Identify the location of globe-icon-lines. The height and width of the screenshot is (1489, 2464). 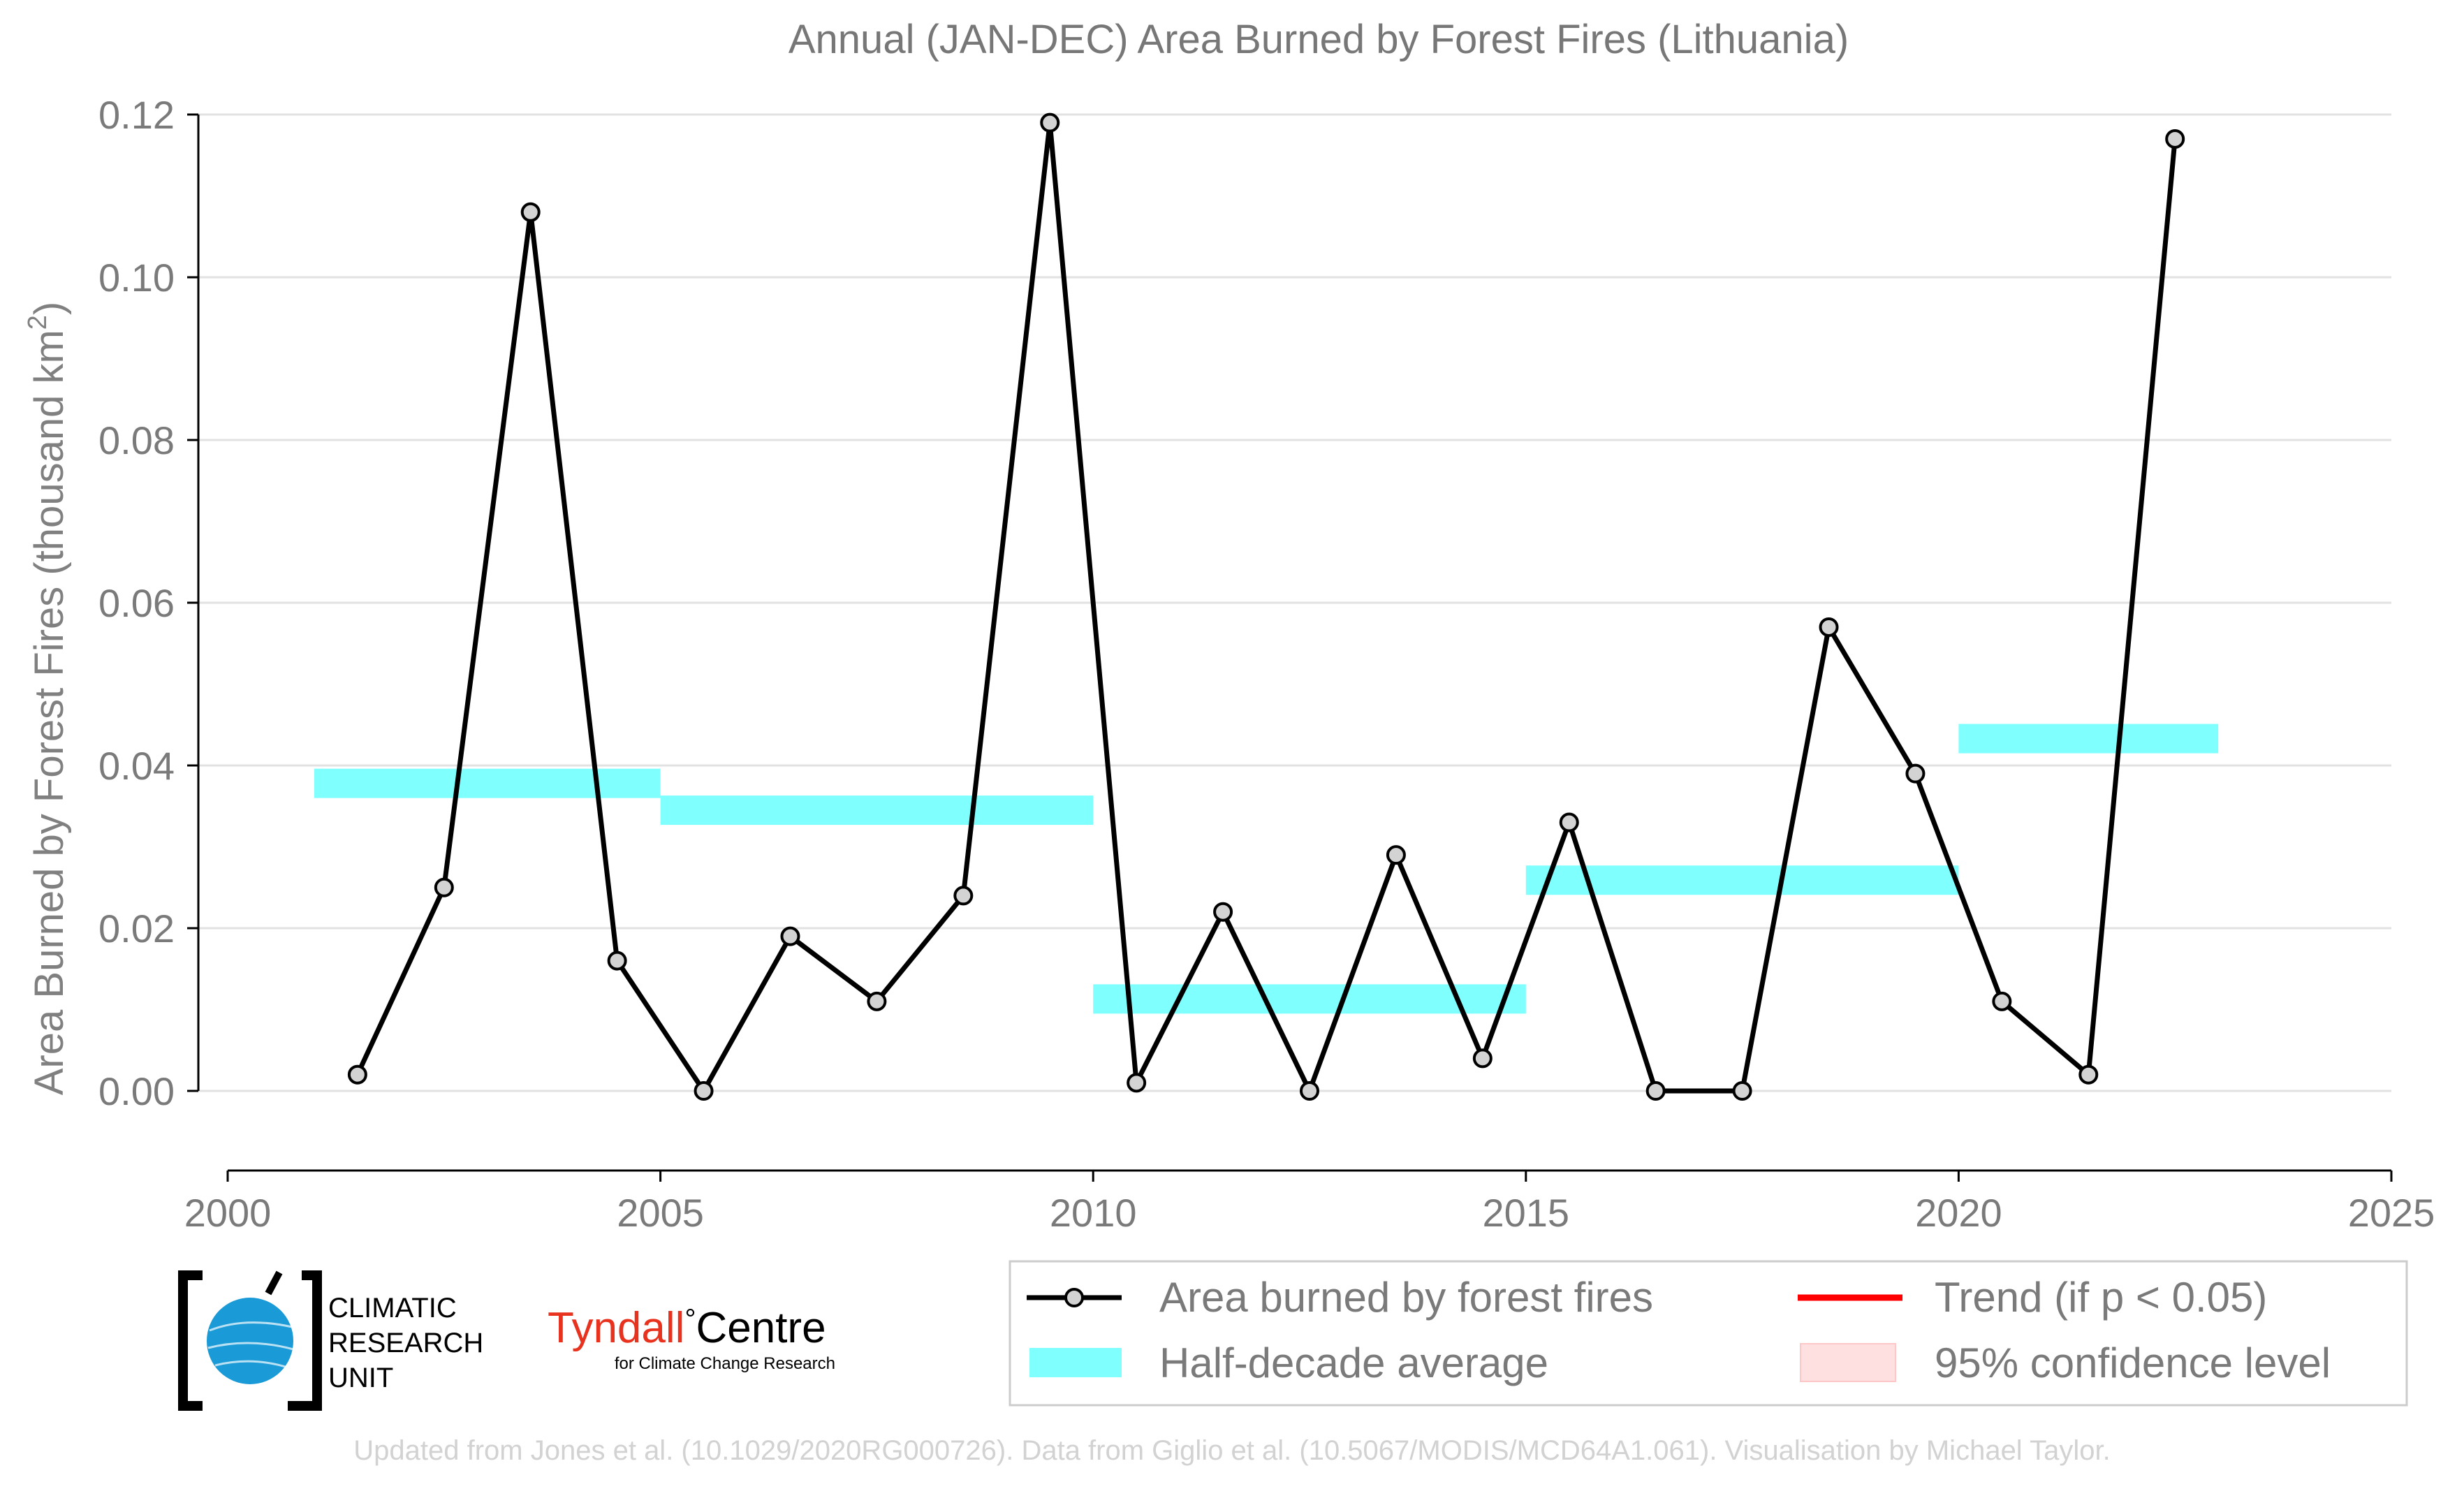
(250, 1345).